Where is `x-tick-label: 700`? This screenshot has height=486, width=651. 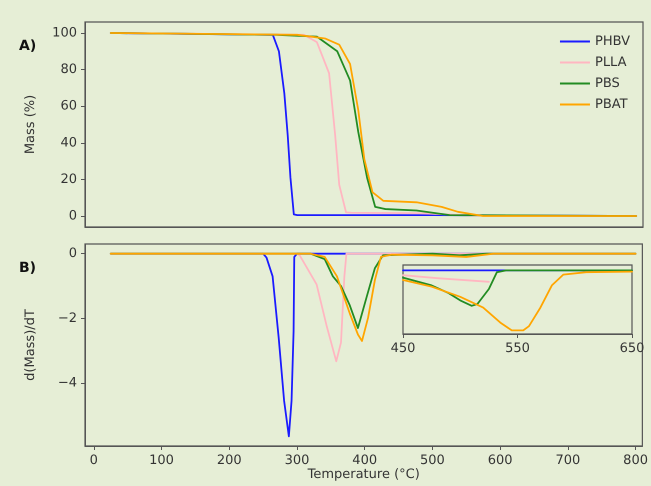
x-tick-label: 700 is located at coordinates (567, 460).